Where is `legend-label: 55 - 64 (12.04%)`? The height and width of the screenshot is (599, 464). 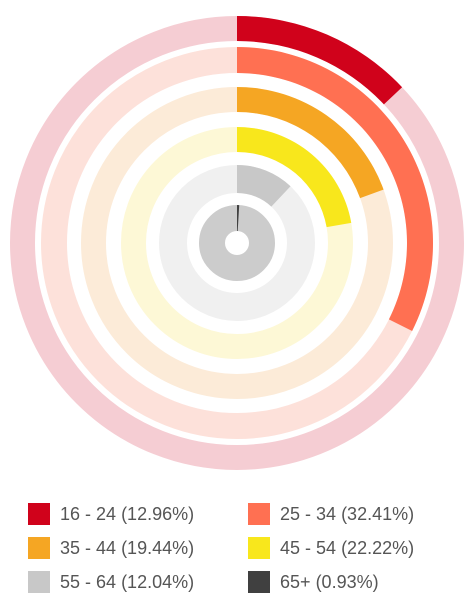 legend-label: 55 - 64 (12.04%) is located at coordinates (127, 582).